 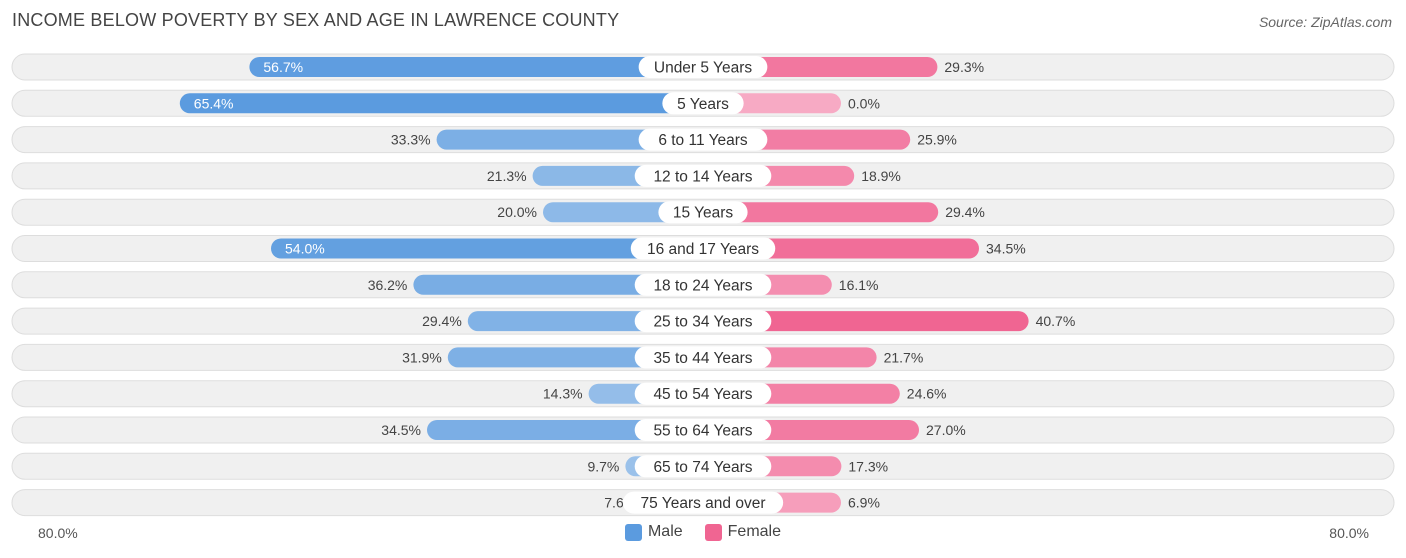 What do you see at coordinates (1349, 533) in the screenshot?
I see `axis-right-label: 80.0%` at bounding box center [1349, 533].